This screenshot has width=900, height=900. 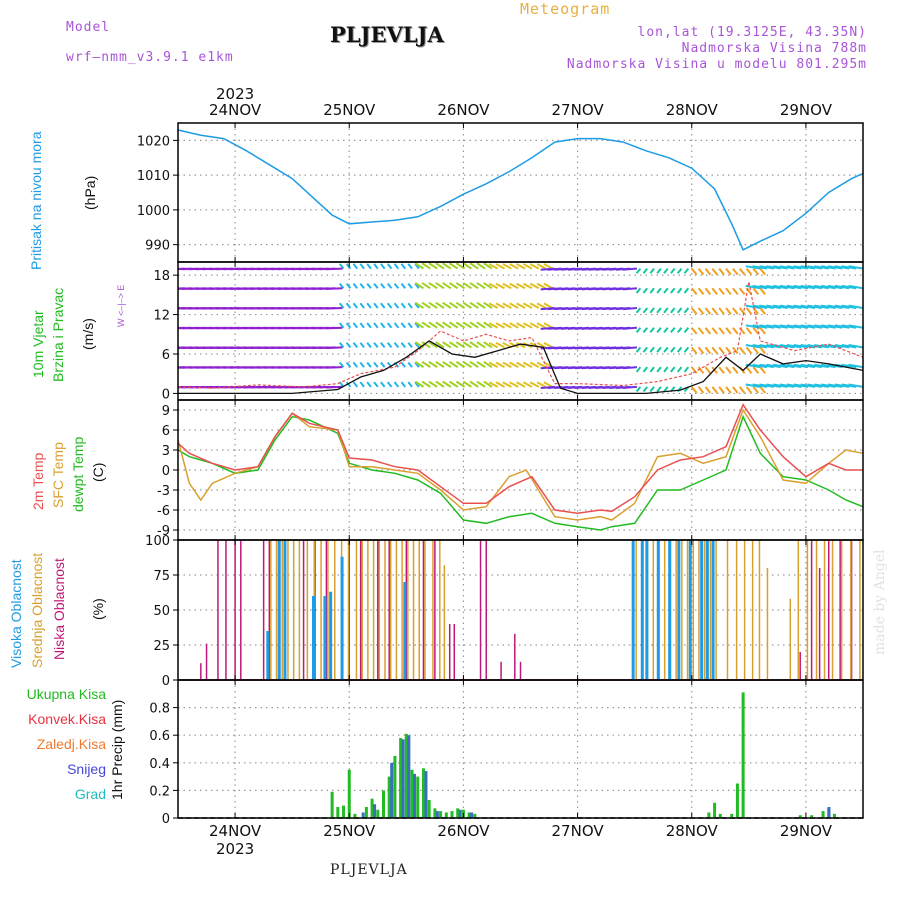 I want to click on legend-graupel: Grad, so click(x=90, y=794).